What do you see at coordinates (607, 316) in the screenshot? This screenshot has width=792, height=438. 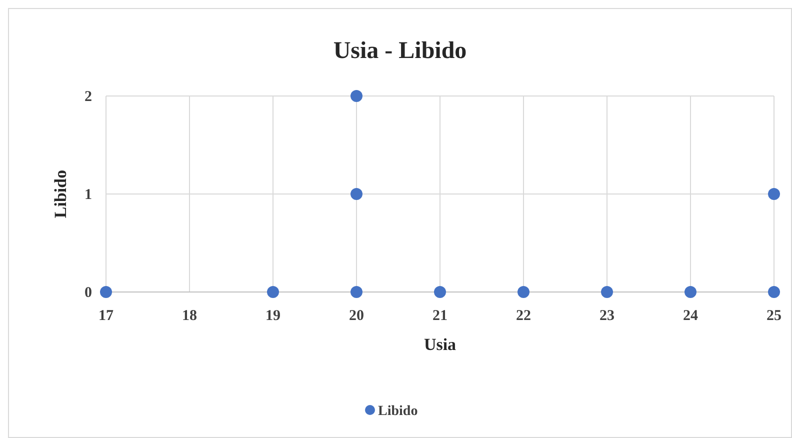 I see `x-tick-label: 23` at bounding box center [607, 316].